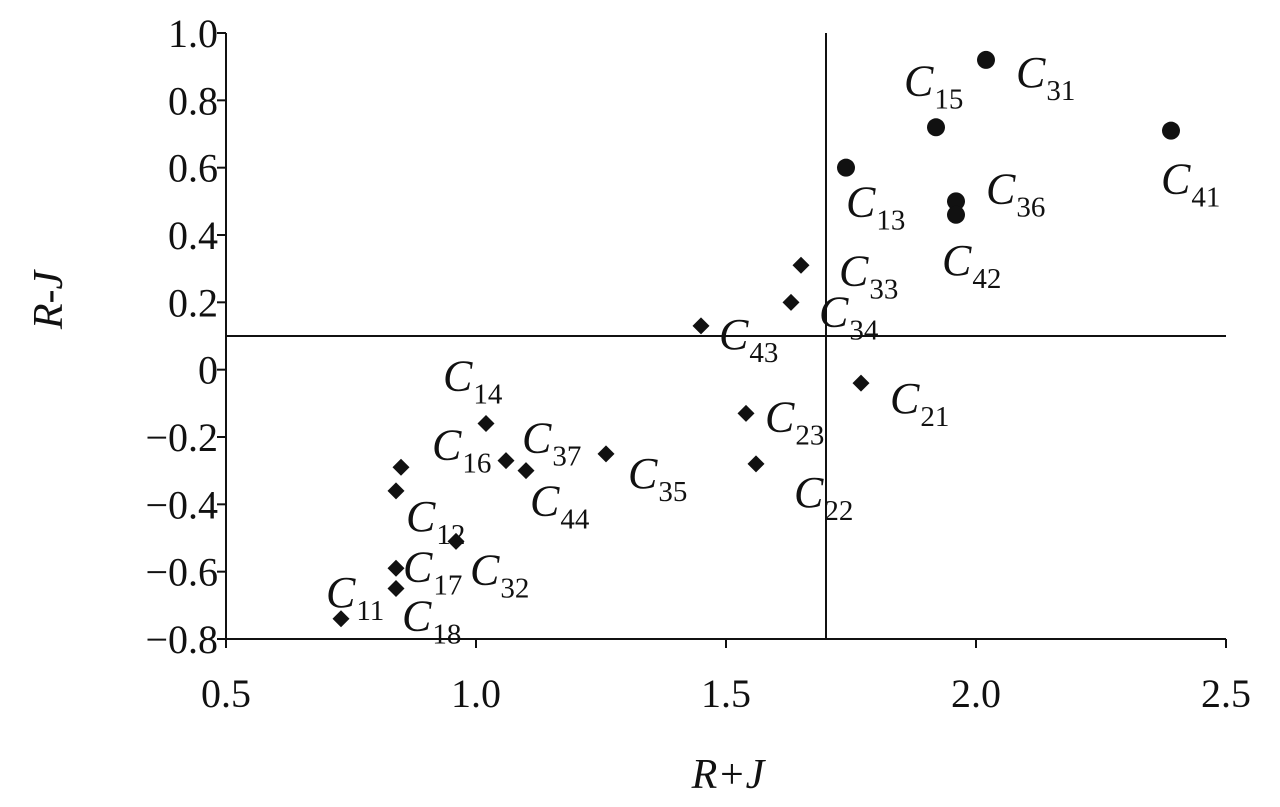 The width and height of the screenshot is (1280, 807). Describe the element at coordinates (193, 33) in the screenshot. I see `y-tick-label: 1.0` at that location.